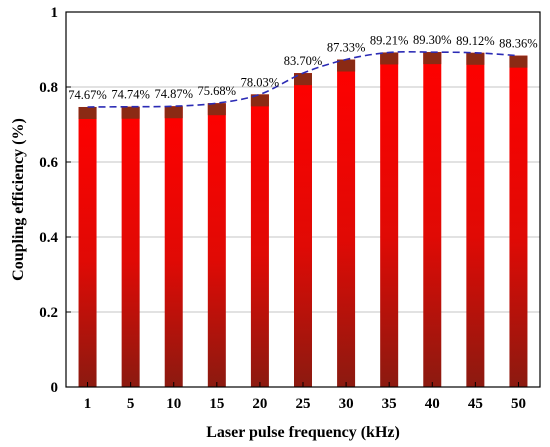 The height and width of the screenshot is (447, 550). What do you see at coordinates (48, 238) in the screenshot?
I see `y-tick-label: 0.4` at bounding box center [48, 238].